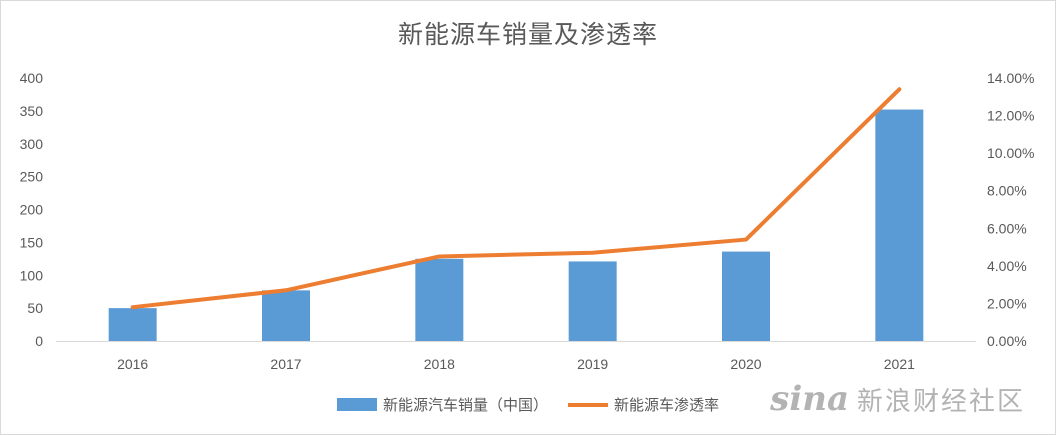  I want to click on watermark-logo: sina, so click(809, 399).